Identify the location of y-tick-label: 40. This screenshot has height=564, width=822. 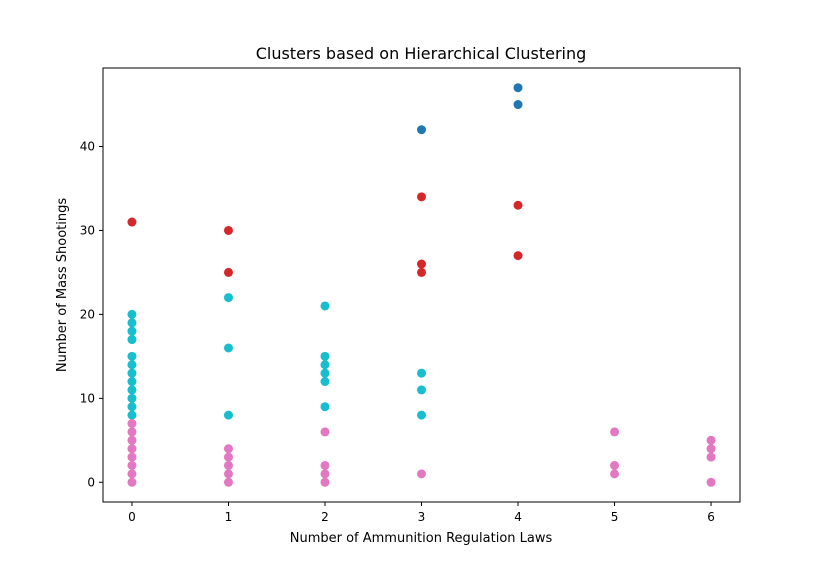
(87, 146).